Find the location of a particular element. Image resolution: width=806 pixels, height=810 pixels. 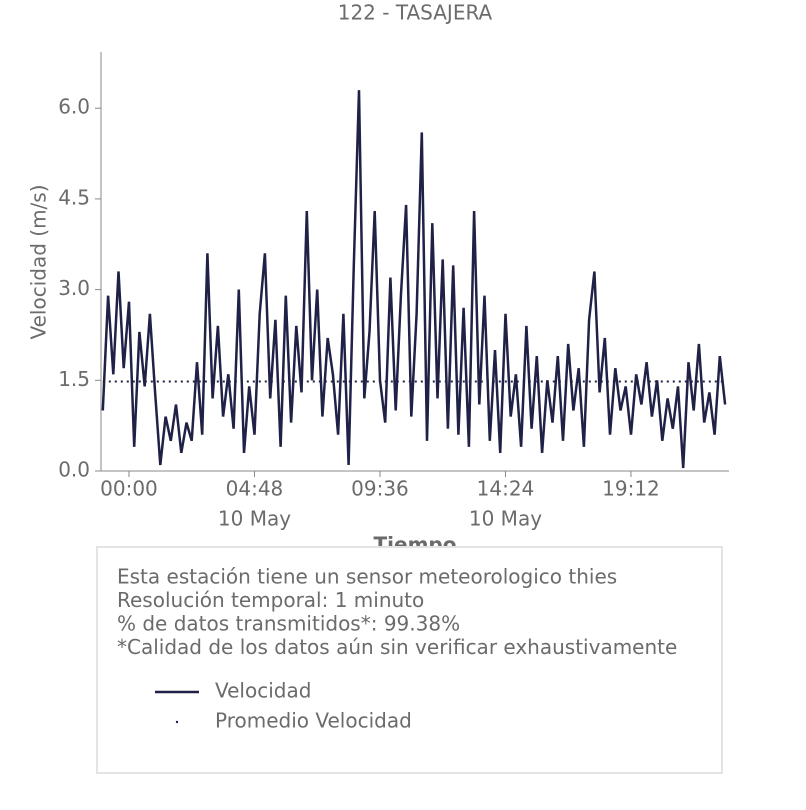

y-tick-label: 6.0 is located at coordinates (74, 107).